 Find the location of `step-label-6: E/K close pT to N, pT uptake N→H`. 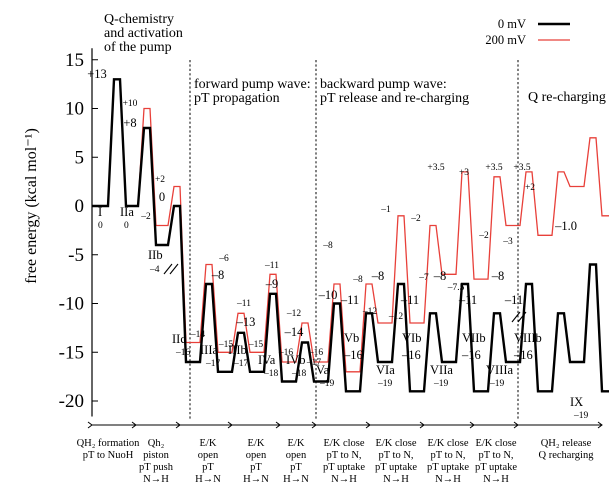

step-label-6: E/K close pT to N, pT uptake N→H is located at coordinates (396, 461).